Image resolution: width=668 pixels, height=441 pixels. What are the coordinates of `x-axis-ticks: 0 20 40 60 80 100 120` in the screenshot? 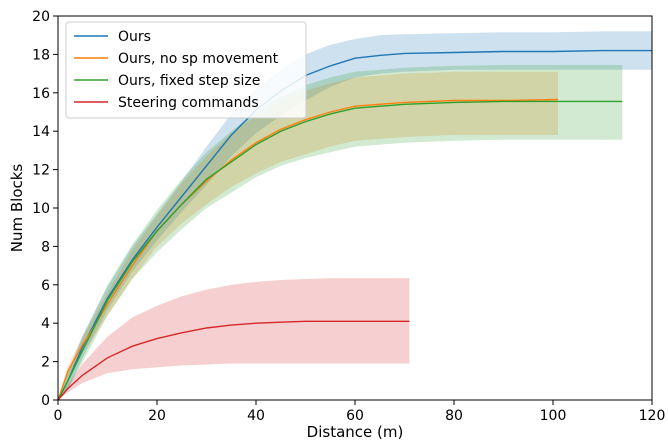 It's located at (360, 412).